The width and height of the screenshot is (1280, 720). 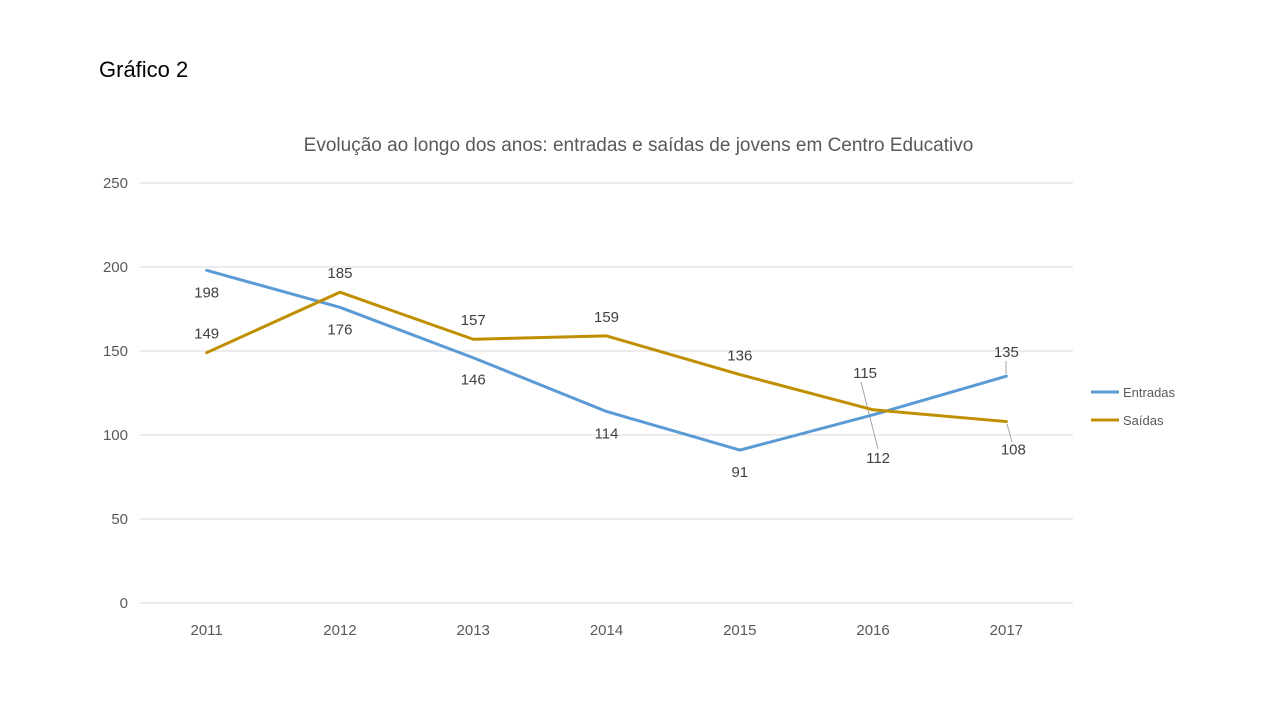 I want to click on x-axis-category-label: 2015, so click(x=739, y=630).